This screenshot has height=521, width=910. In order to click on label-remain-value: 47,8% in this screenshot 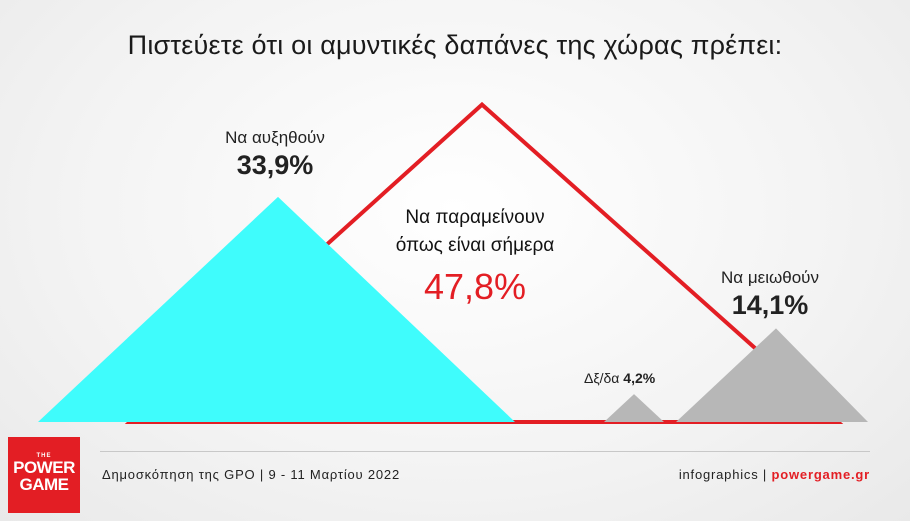, I will do `click(475, 286)`.